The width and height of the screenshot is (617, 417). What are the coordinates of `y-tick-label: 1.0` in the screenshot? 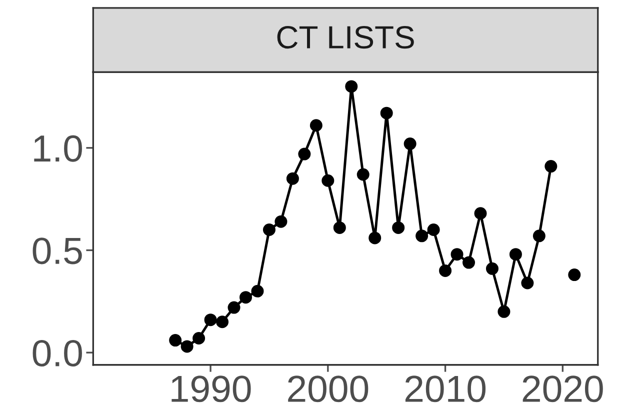 It's located at (58, 148).